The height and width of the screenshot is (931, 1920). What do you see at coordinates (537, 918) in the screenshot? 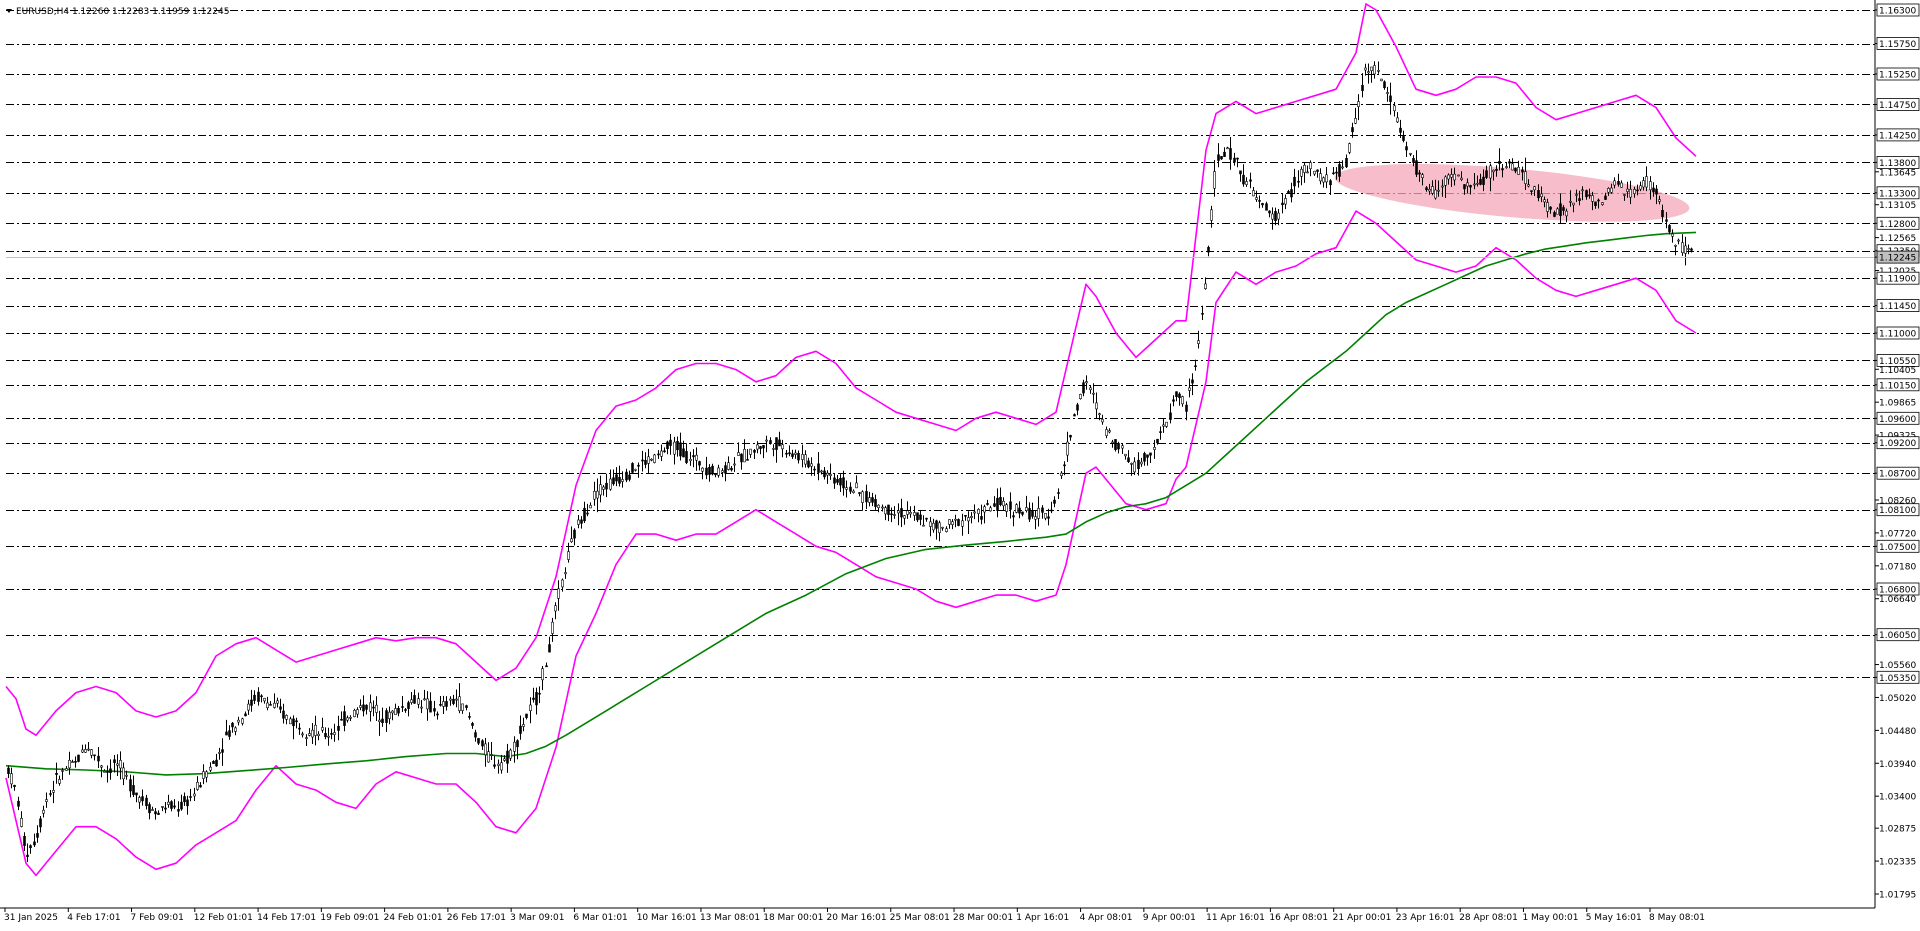
I see `time-tick-label-8: 3 Mar 09:01` at bounding box center [537, 918].